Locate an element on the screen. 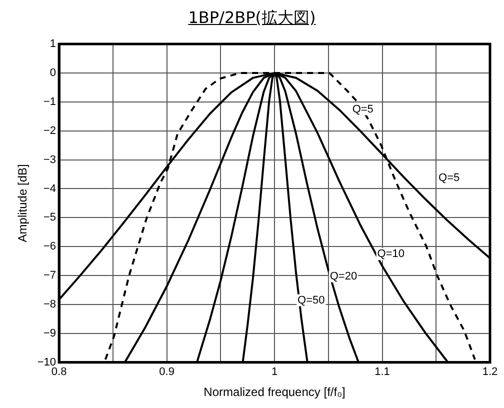  y-tick-label: −7 is located at coordinates (50, 276).